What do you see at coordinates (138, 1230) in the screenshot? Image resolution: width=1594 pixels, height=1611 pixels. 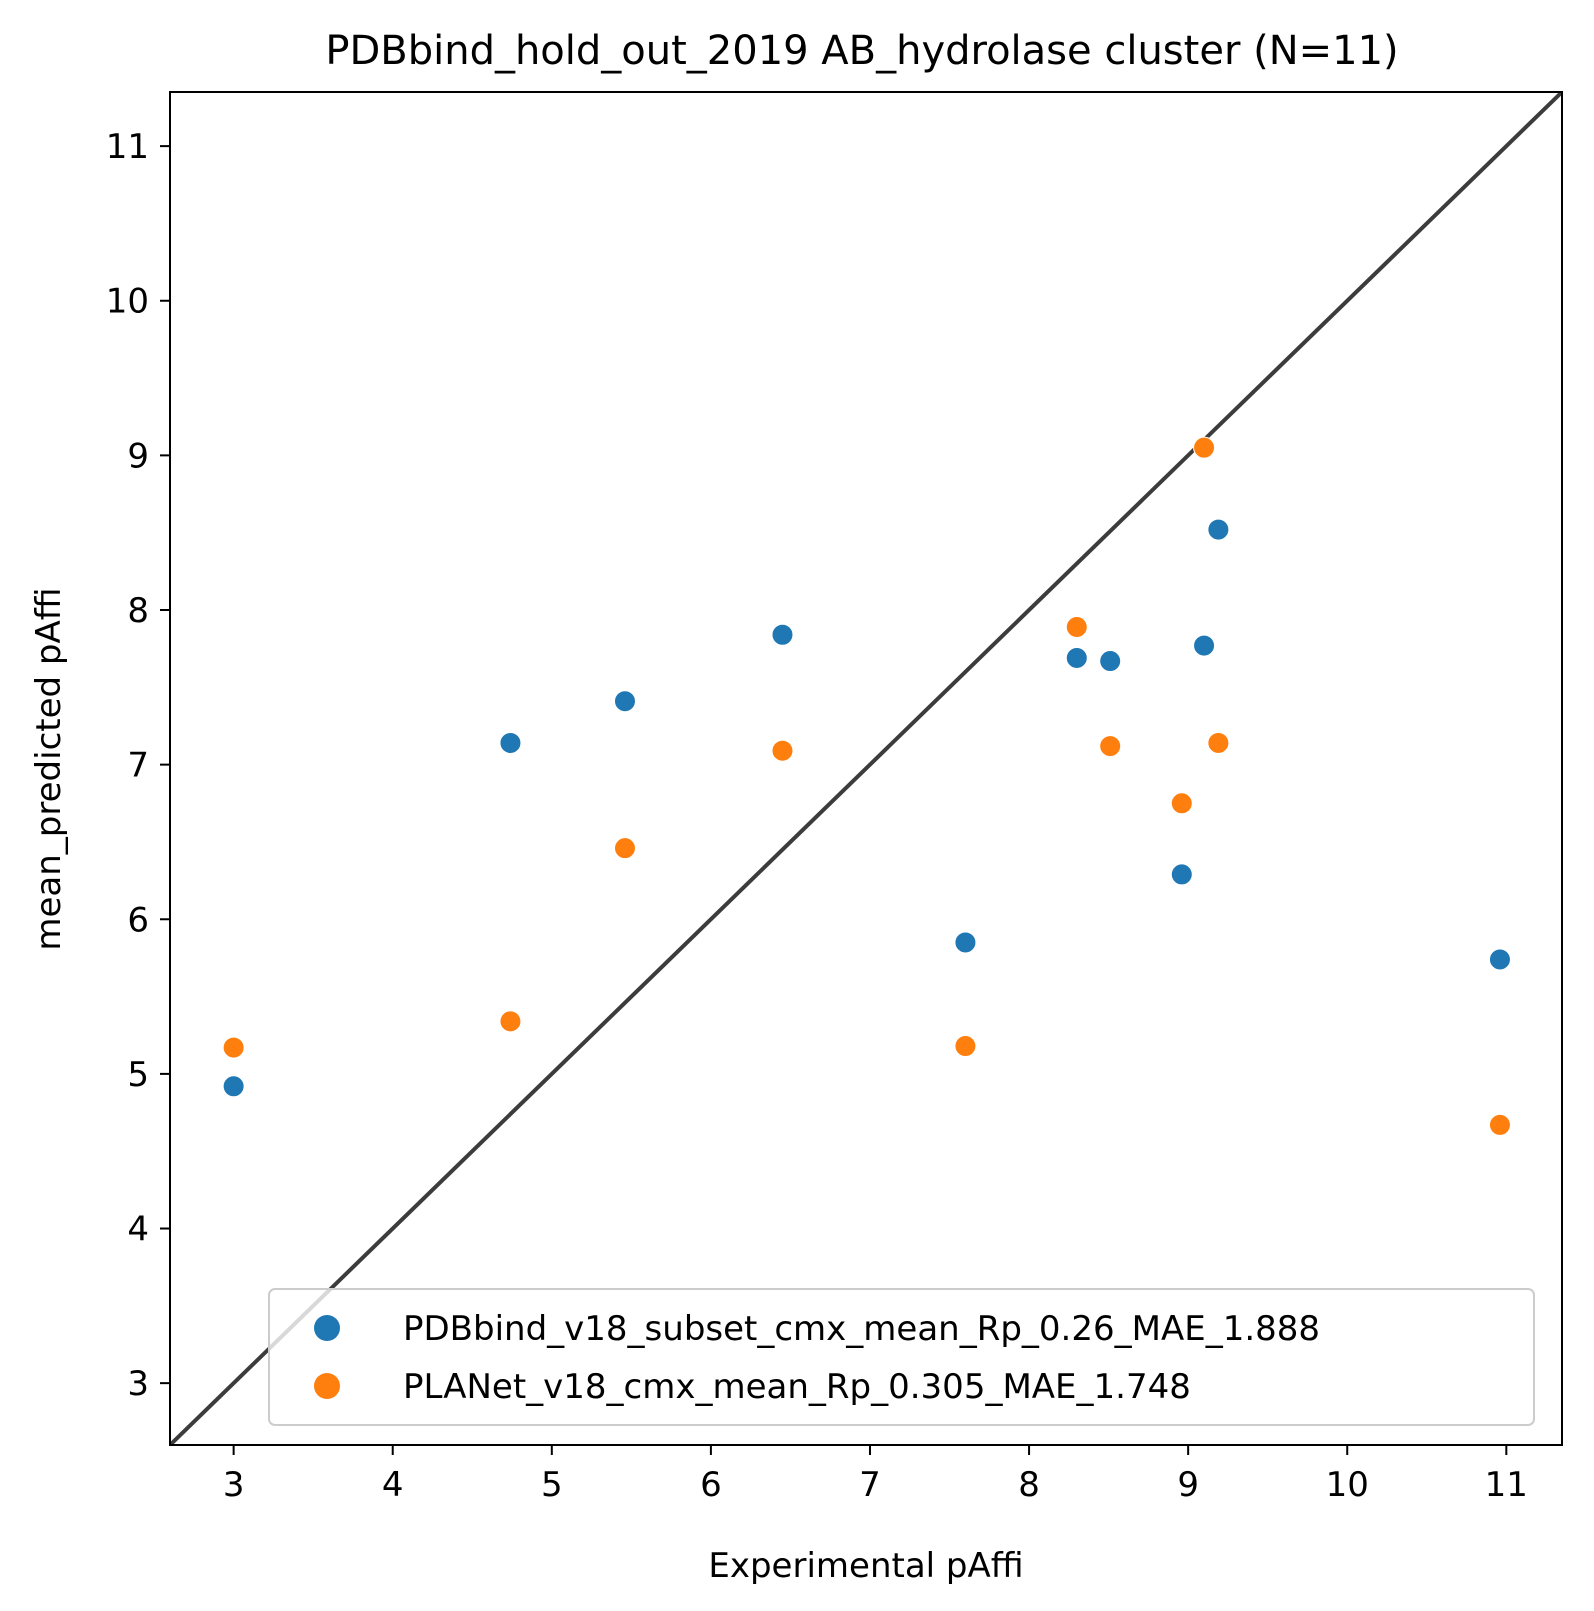 I see `y-tick-label: 4` at bounding box center [138, 1230].